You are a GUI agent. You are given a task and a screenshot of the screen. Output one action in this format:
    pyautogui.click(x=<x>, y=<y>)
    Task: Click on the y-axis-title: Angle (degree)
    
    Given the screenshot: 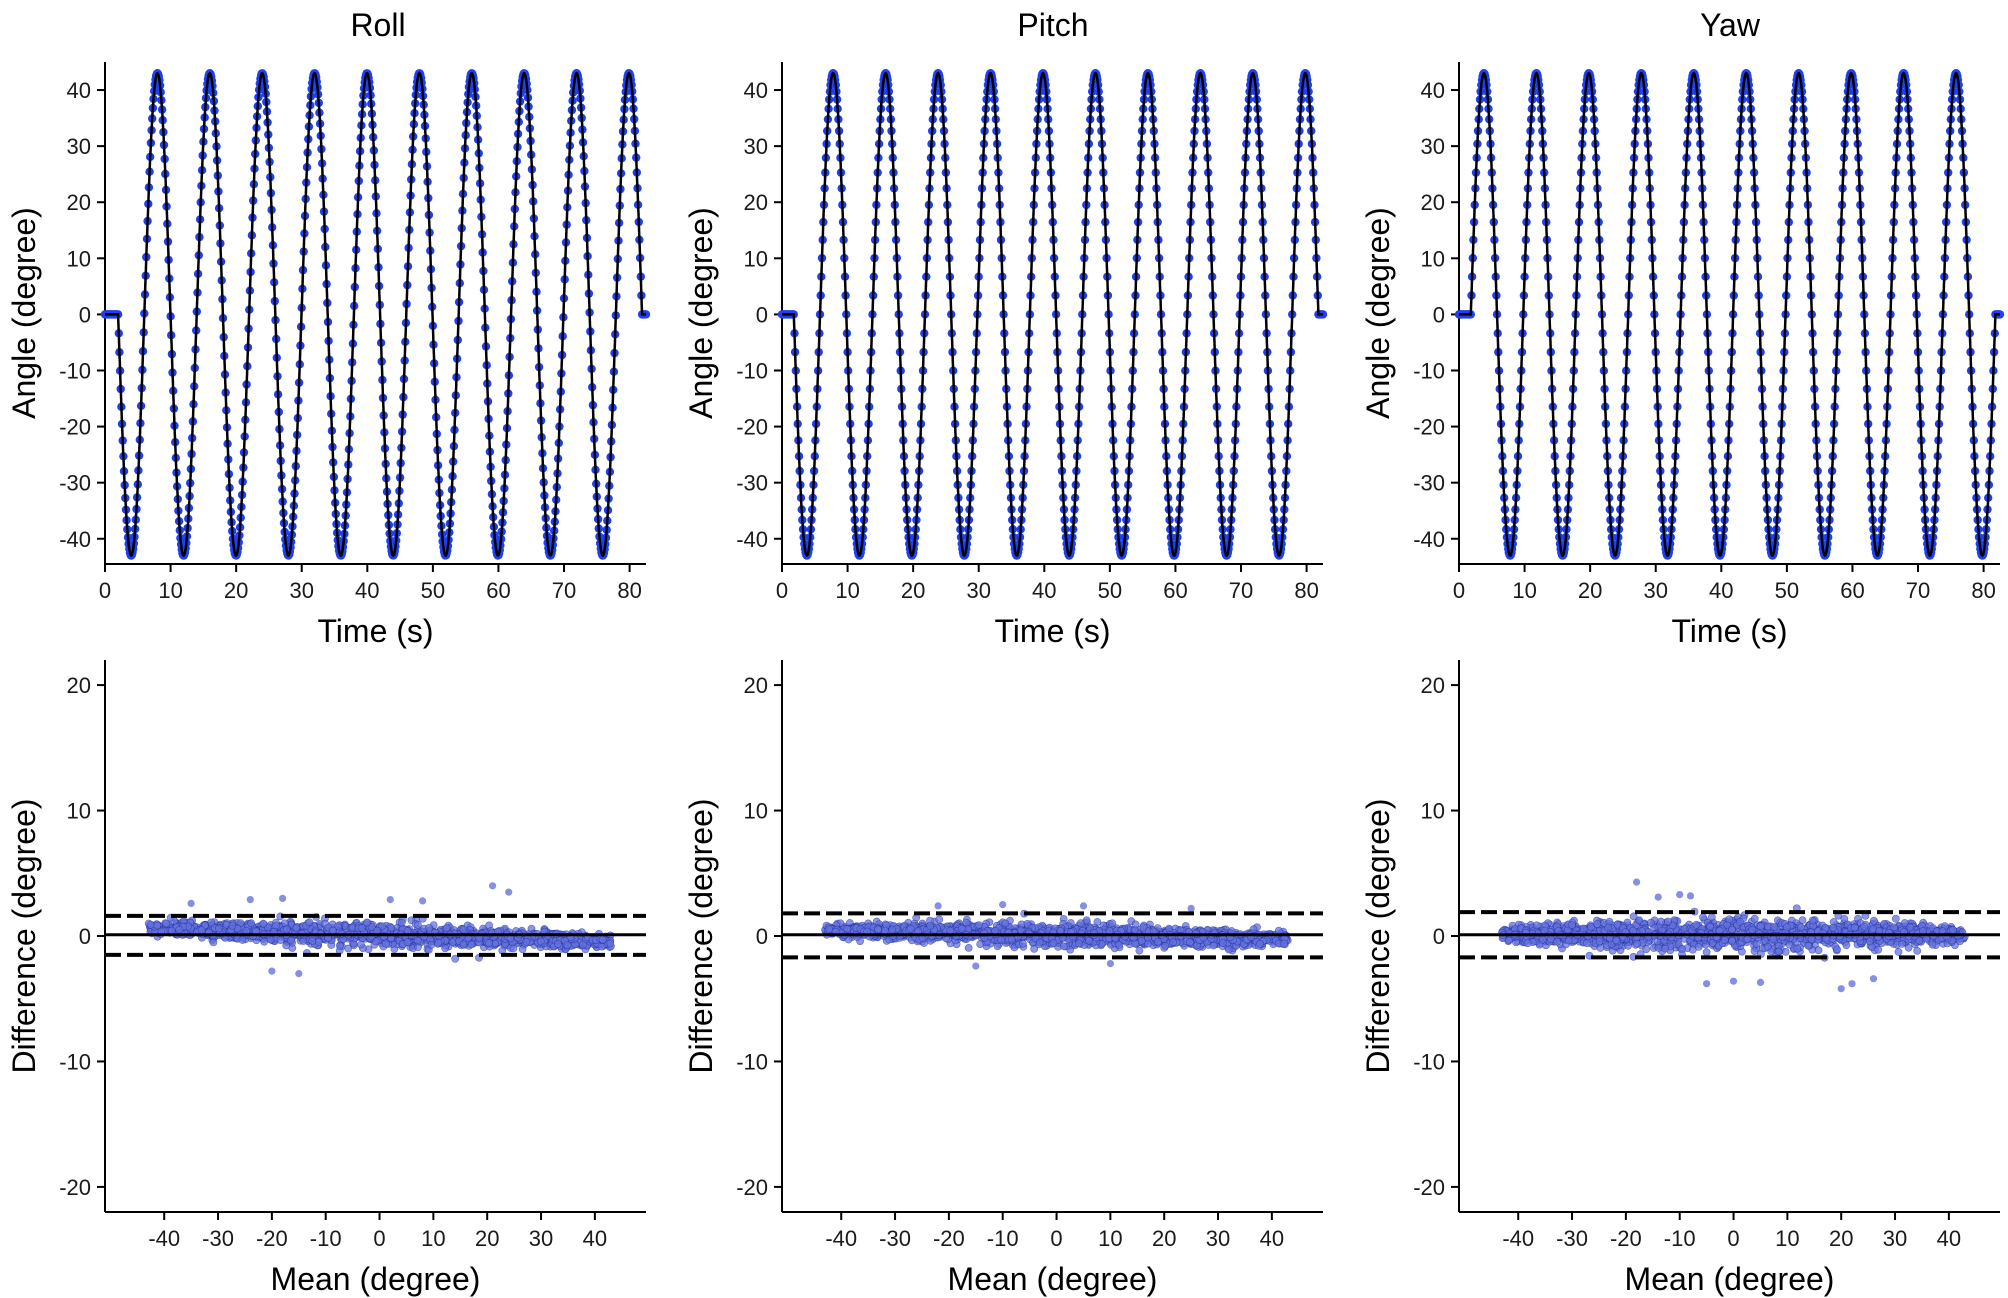 What is the action you would take?
    pyautogui.click(x=24, y=313)
    